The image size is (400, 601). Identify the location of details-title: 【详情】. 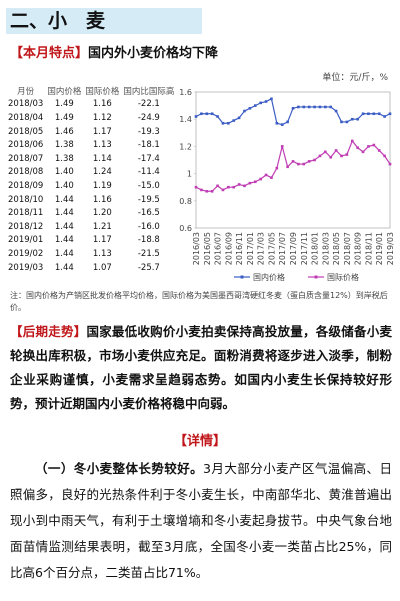
(199, 441).